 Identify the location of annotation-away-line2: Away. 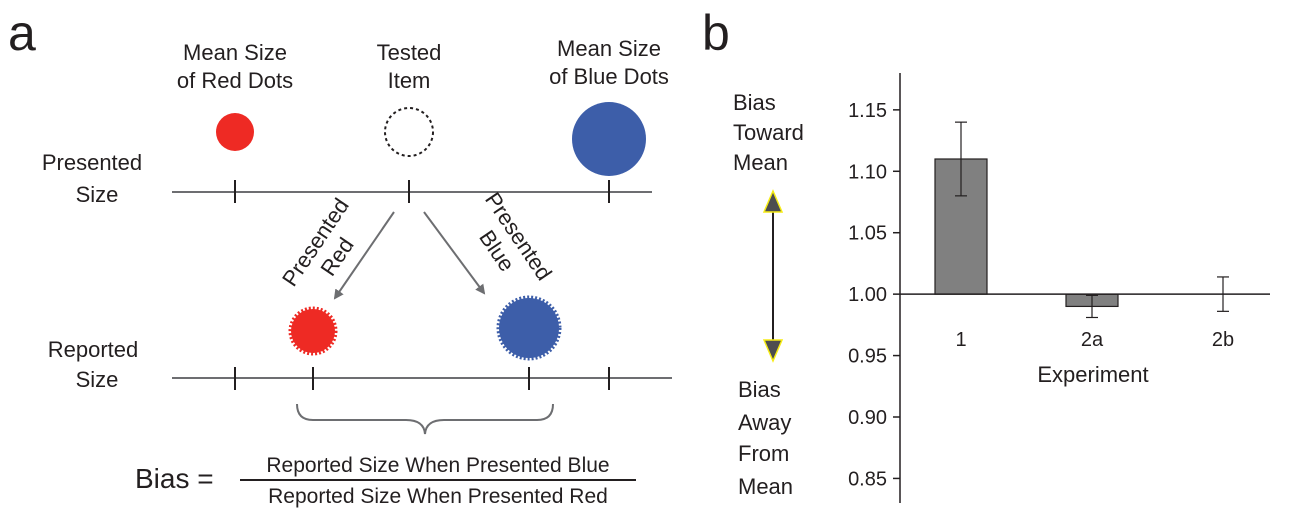
(764, 422).